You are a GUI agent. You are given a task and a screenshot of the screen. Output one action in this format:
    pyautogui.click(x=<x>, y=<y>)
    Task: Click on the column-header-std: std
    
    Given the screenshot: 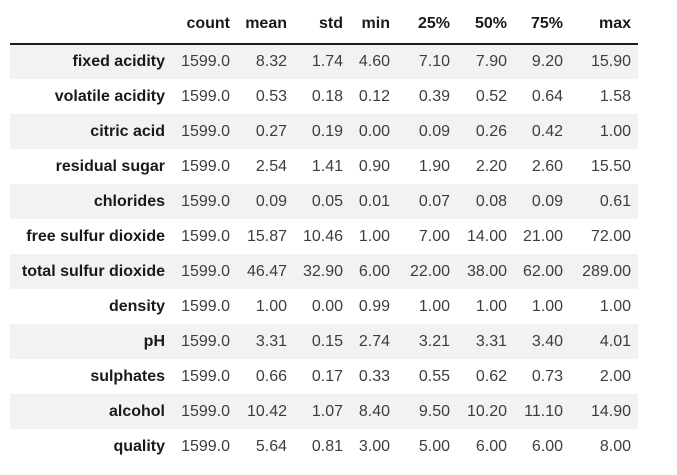 What is the action you would take?
    pyautogui.click(x=322, y=24)
    